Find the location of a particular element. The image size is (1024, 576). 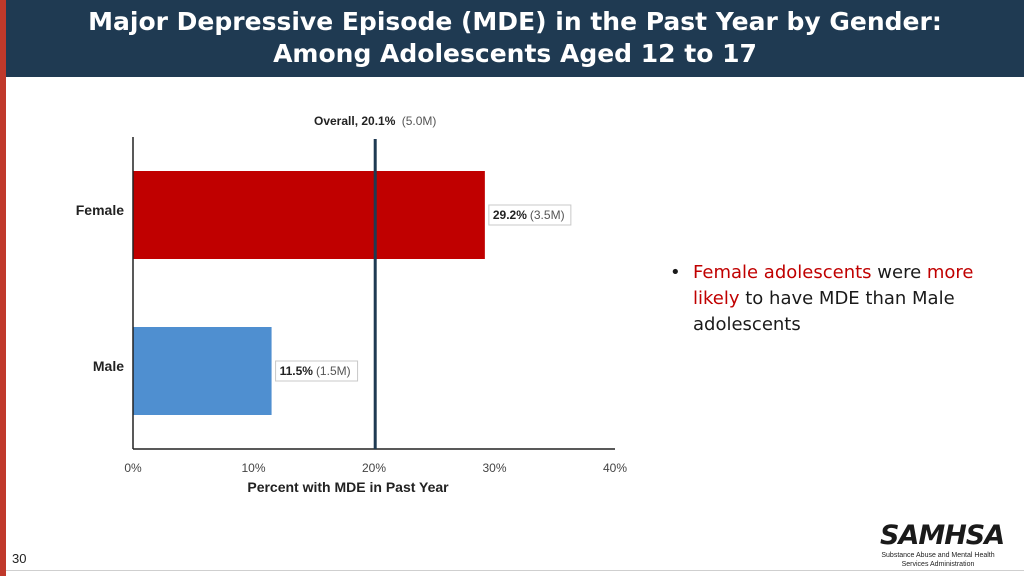

bullet-highlight-female: Female adolescents is located at coordinates (782, 272).